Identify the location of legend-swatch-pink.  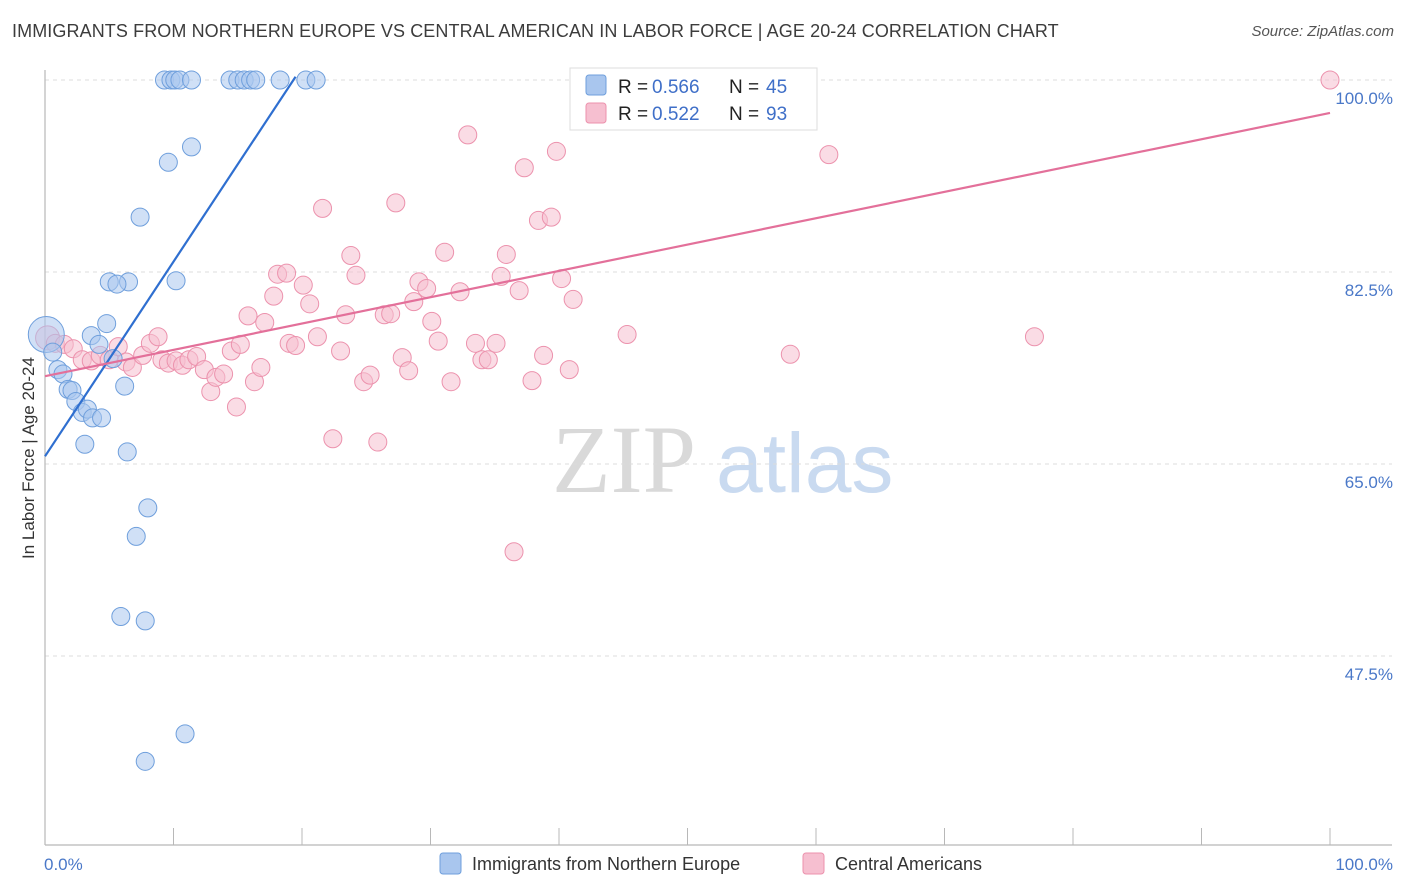
(596, 113).